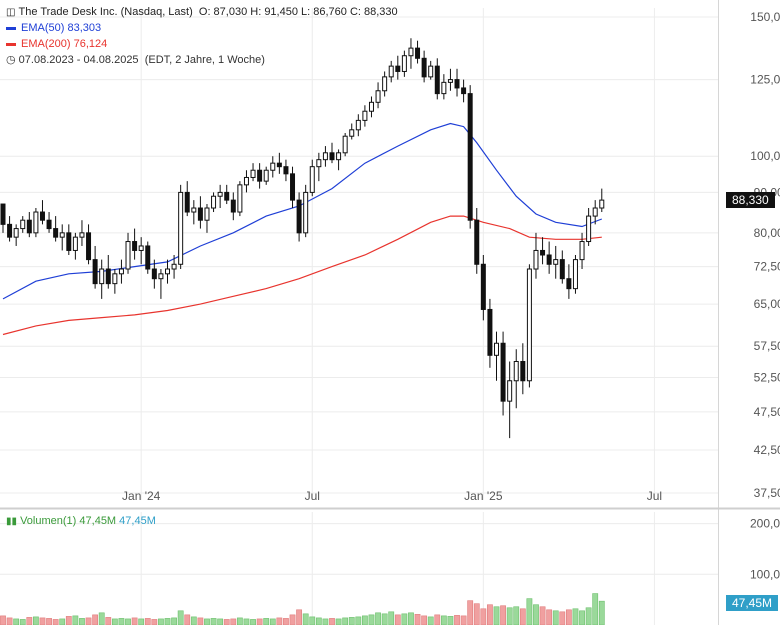  I want to click on price-tick-label: 100,000, so click(765, 156).